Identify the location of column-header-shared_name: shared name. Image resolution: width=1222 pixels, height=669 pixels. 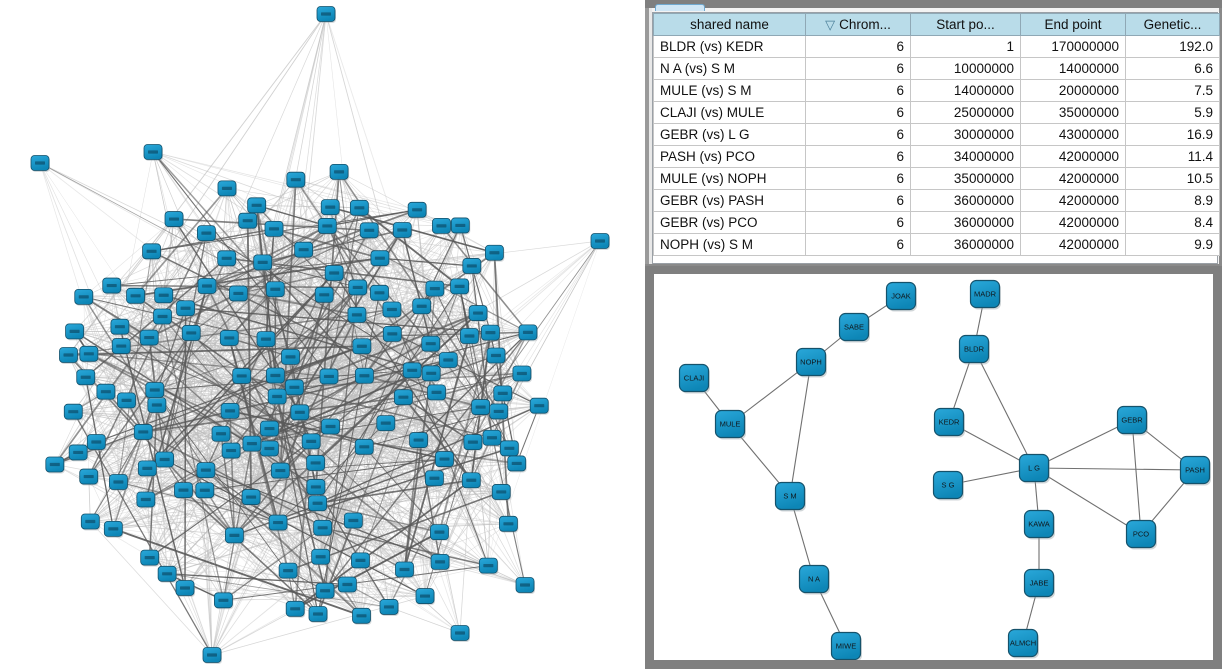
(729, 24).